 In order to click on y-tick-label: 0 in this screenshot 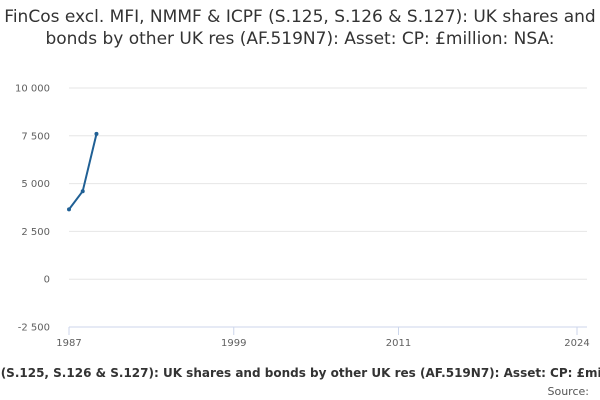, I will do `click(47, 280)`.